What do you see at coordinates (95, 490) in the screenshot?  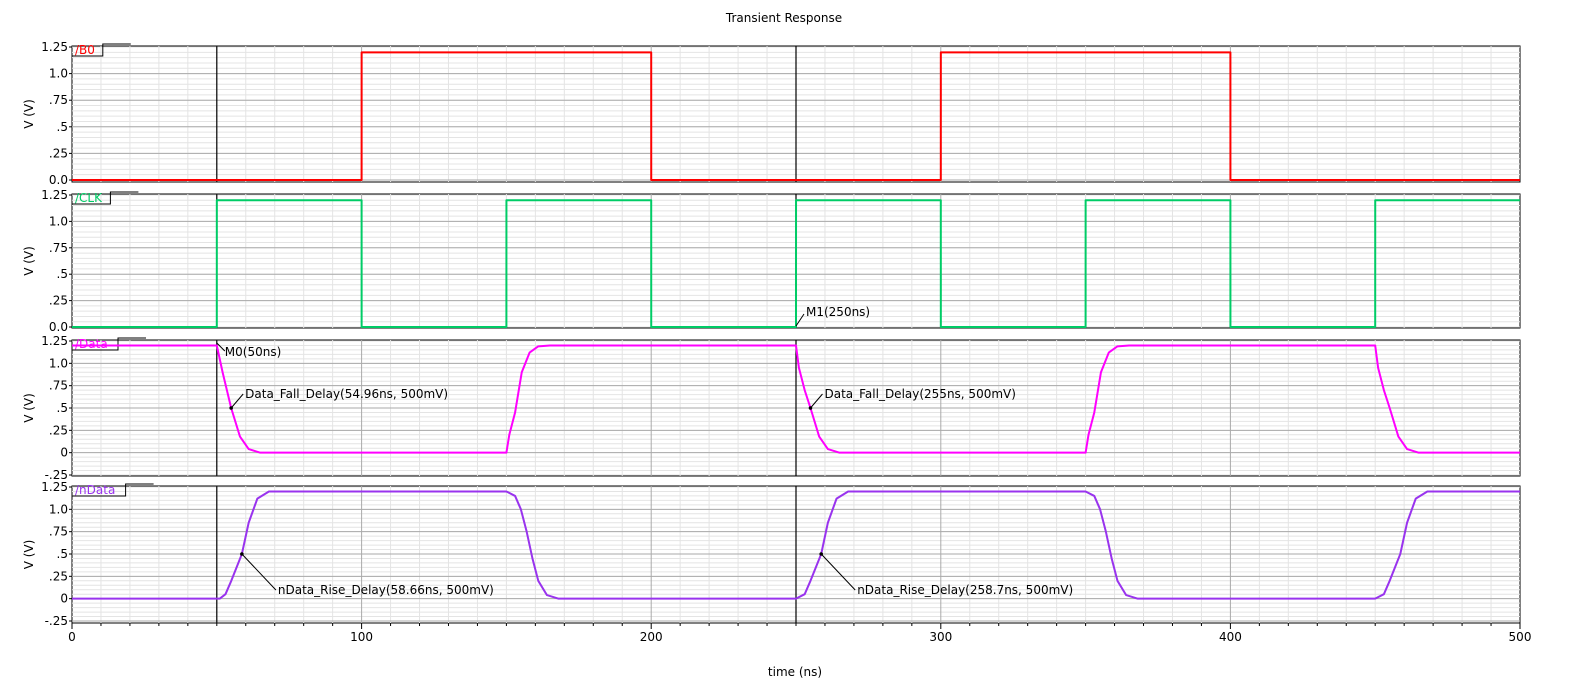 I see `trace-name: /nData` at bounding box center [95, 490].